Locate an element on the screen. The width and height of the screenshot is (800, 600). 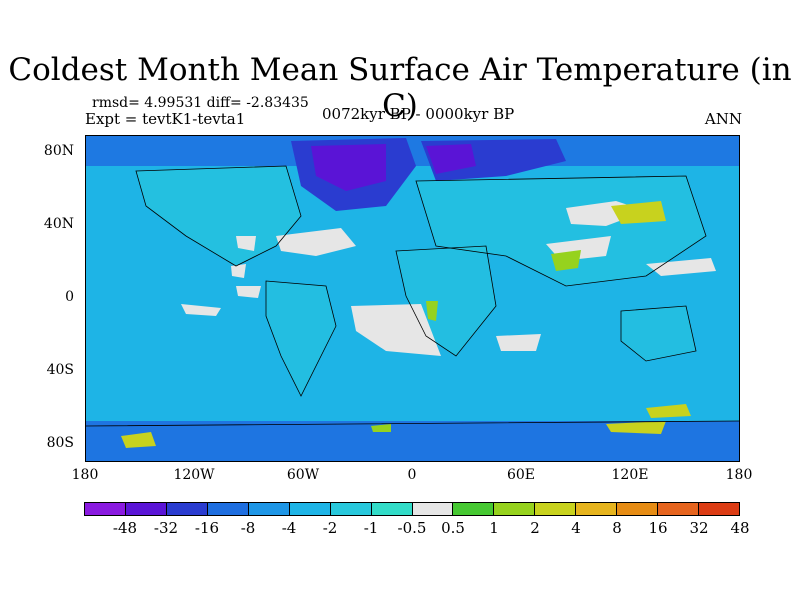
x-tick-60e: 60E is located at coordinates (521, 475).